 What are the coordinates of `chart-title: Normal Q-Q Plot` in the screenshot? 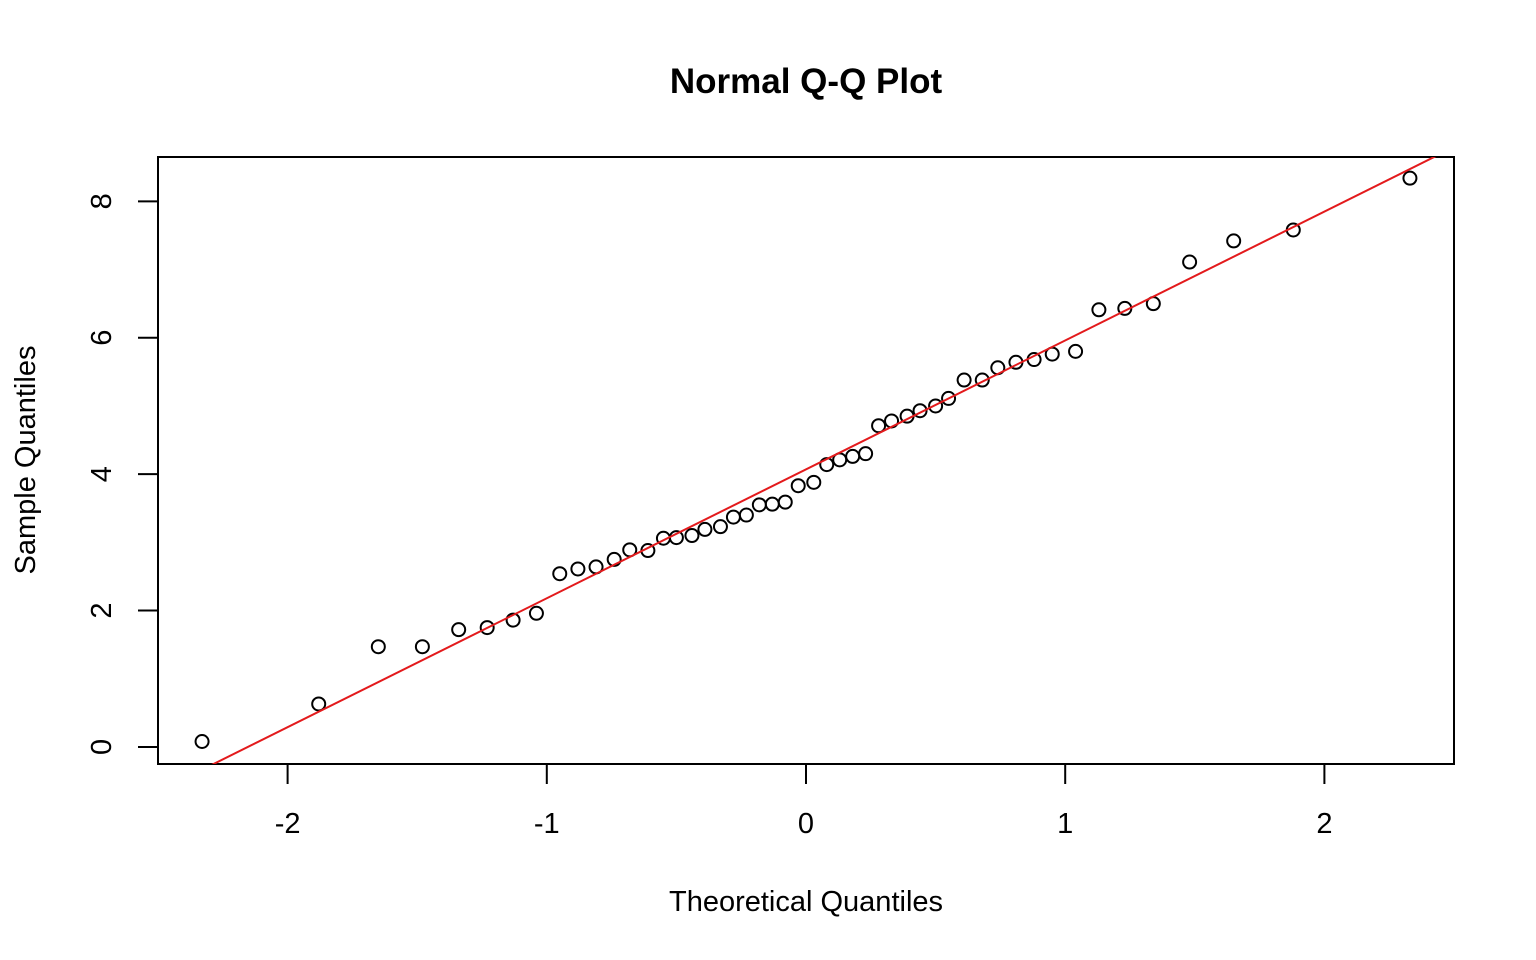 It's located at (806, 81).